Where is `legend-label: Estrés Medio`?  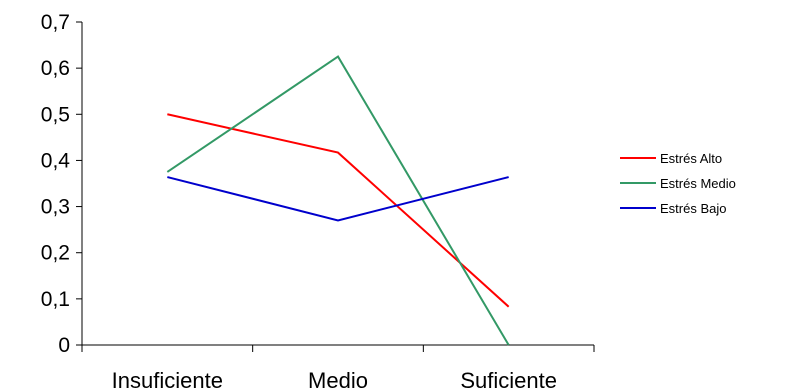
legend-label: Estrés Medio is located at coordinates (698, 183).